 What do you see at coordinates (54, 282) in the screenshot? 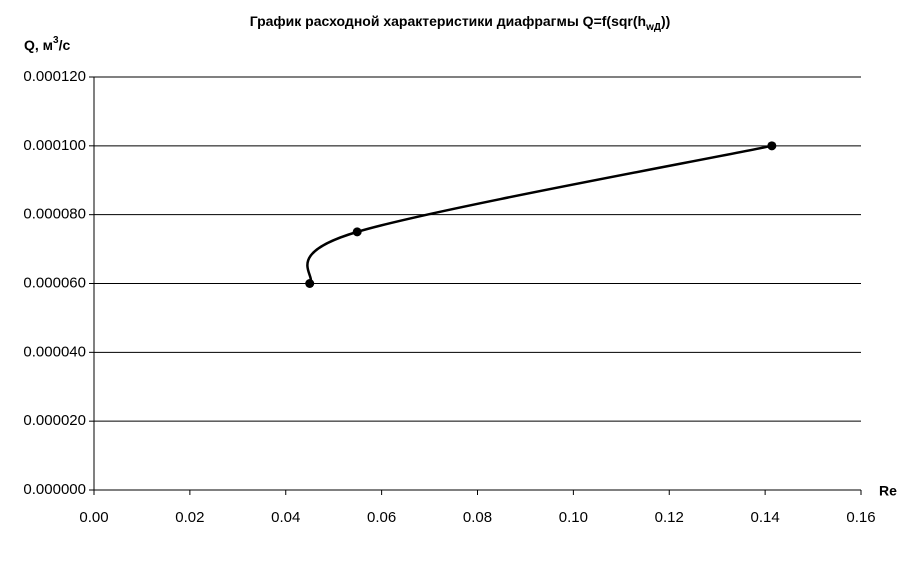
I see `y-tick-label: 0.000060` at bounding box center [54, 282].